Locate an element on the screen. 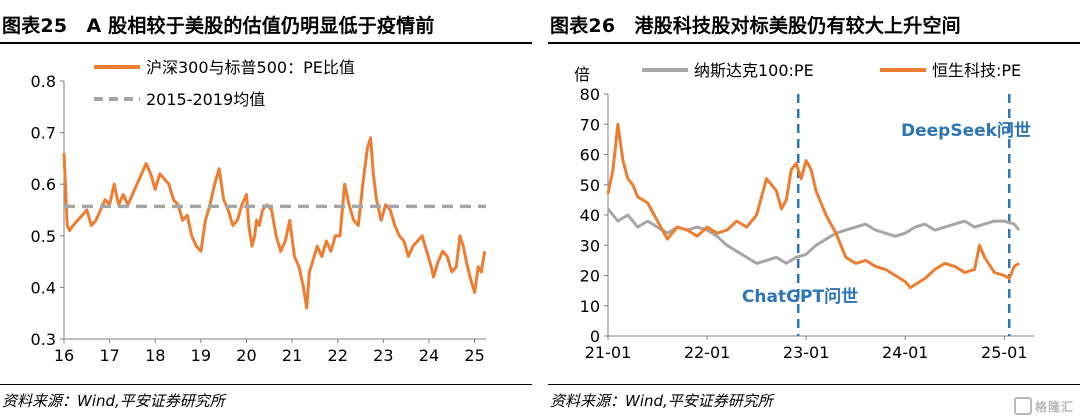 The height and width of the screenshot is (420, 1080). watermark: 格隆汇 is located at coordinates (1043, 406).